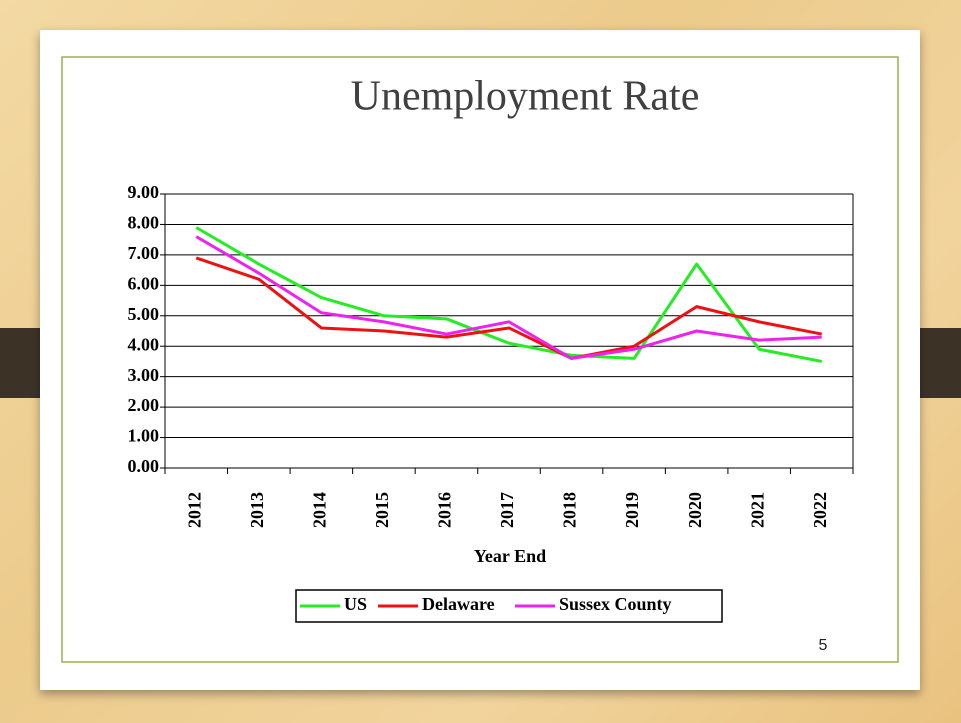 The width and height of the screenshot is (961, 723). What do you see at coordinates (615, 604) in the screenshot?
I see `legend-label: Sussex County` at bounding box center [615, 604].